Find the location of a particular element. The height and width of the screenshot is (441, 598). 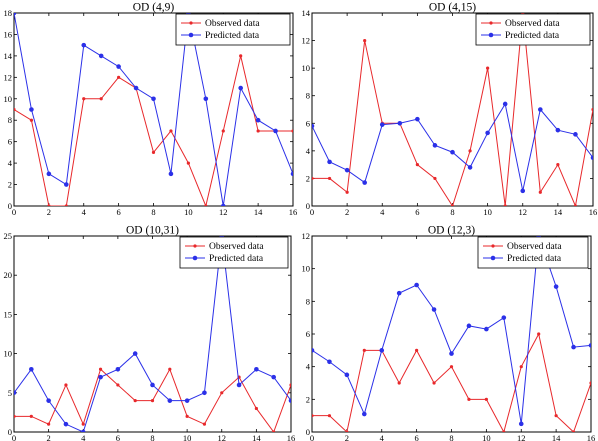

x-tick-label: 16 is located at coordinates (293, 212).